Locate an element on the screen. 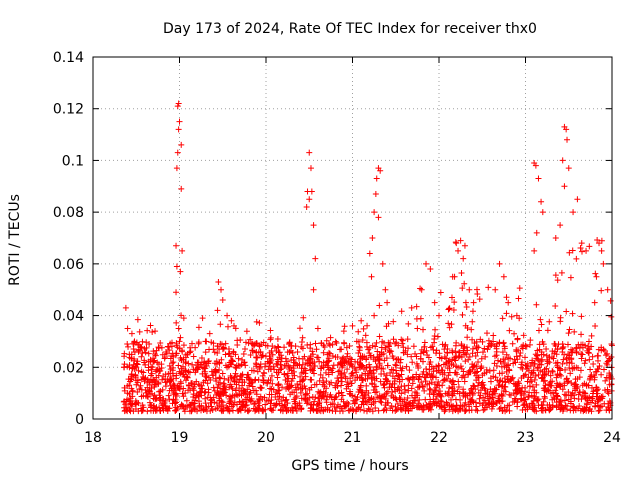 The image size is (640, 480). y-tick-label: 0.08 is located at coordinates (68, 213).